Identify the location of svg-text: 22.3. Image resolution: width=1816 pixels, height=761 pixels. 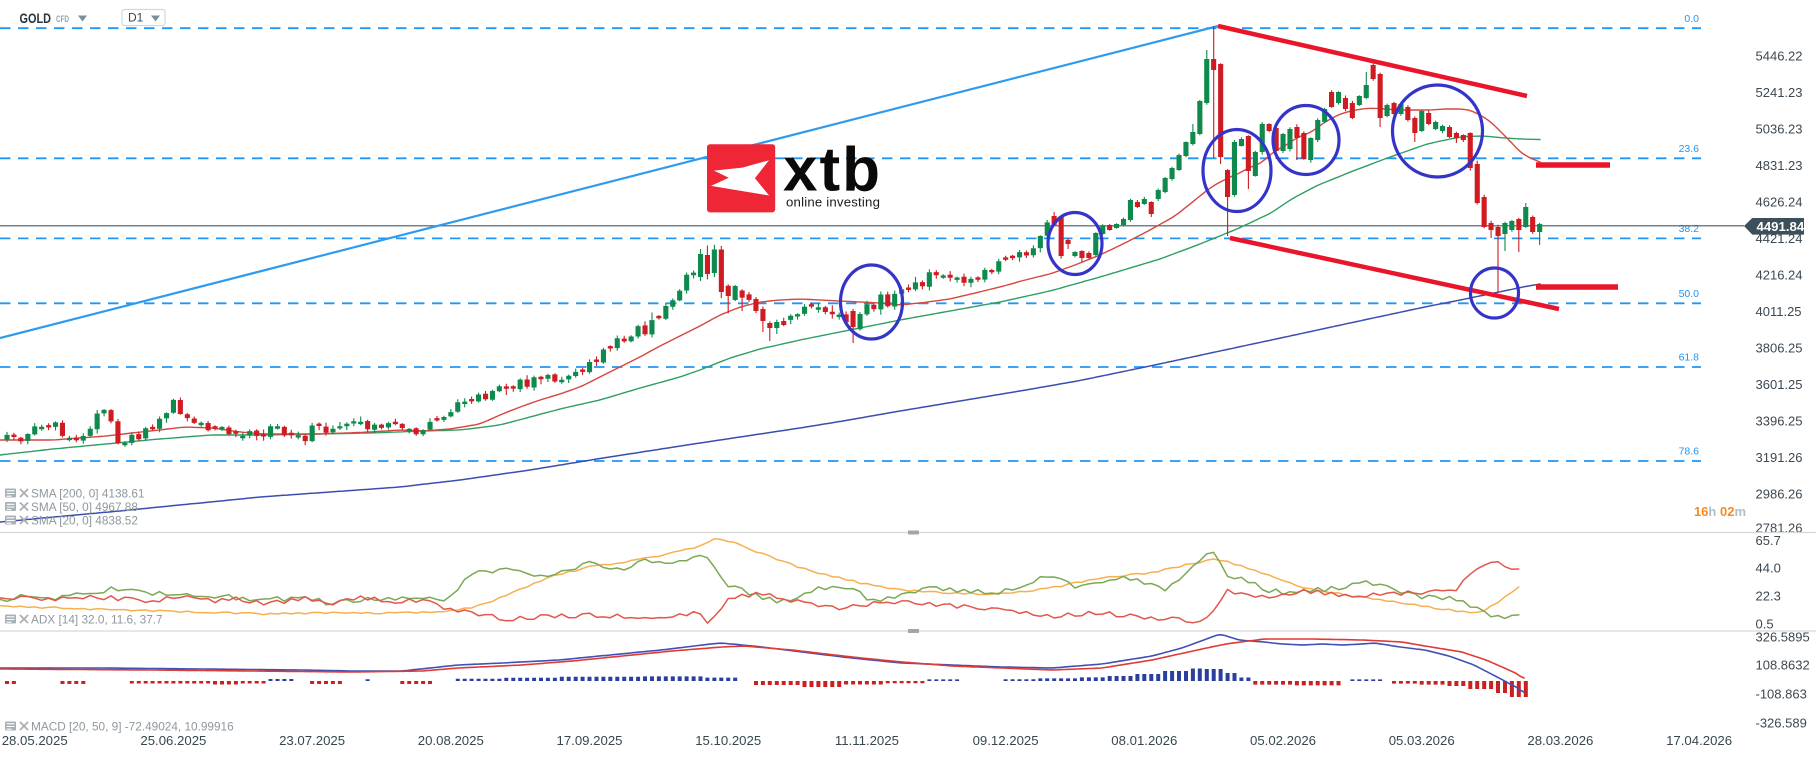
(1768, 596).